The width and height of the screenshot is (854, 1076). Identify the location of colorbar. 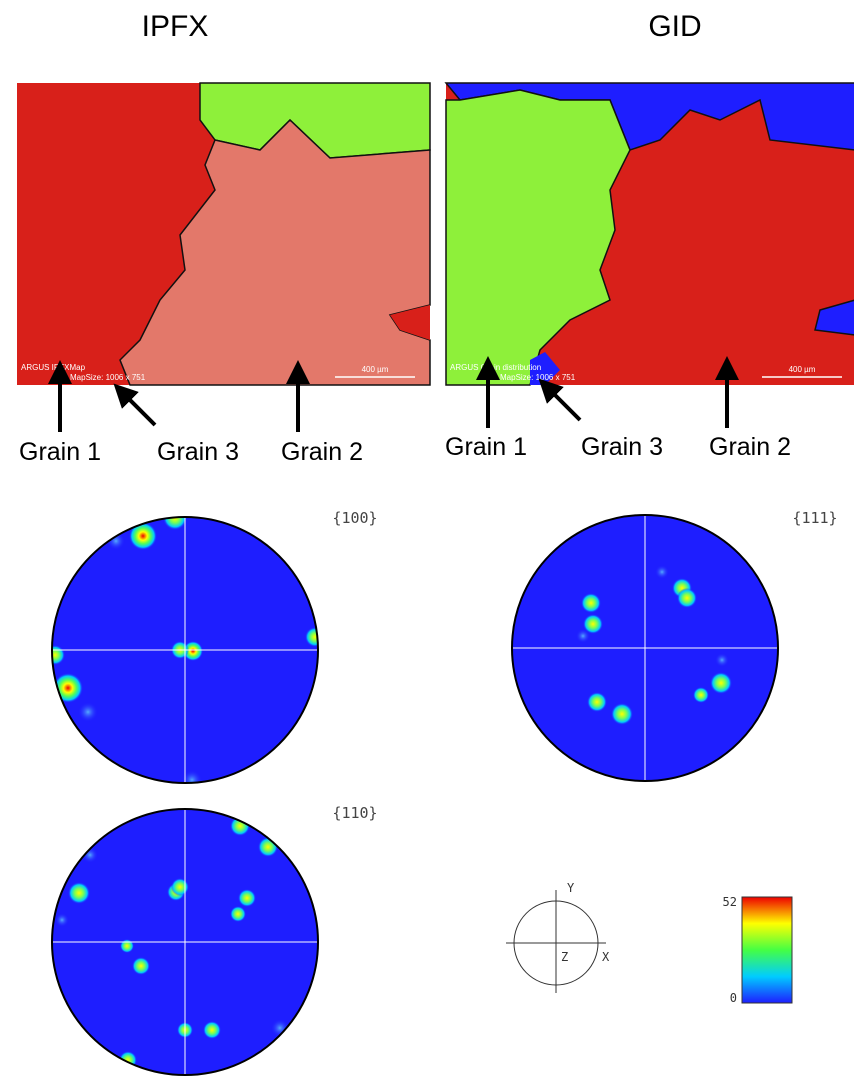
(767, 950).